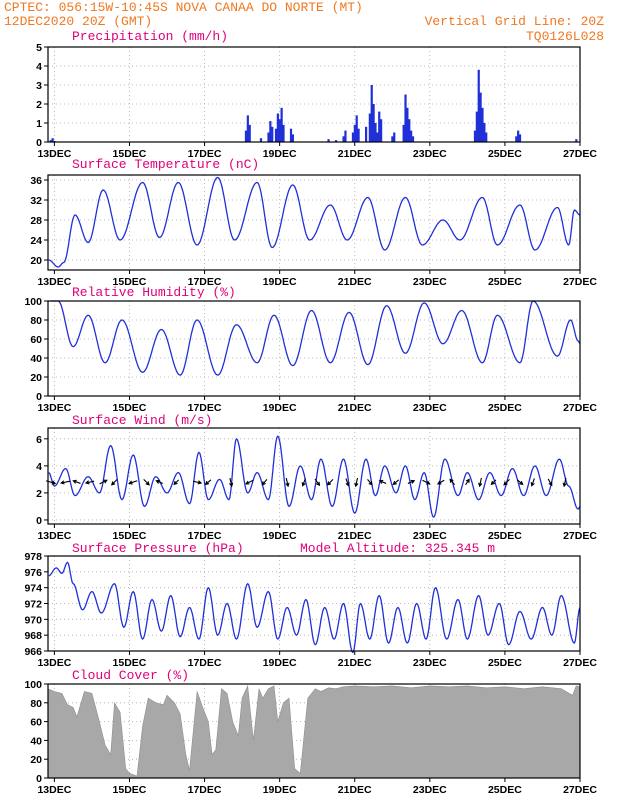 The height and width of the screenshot is (800, 618). Describe the element at coordinates (142, 420) in the screenshot. I see `wind-title: Surface Wind (m/s)` at that location.